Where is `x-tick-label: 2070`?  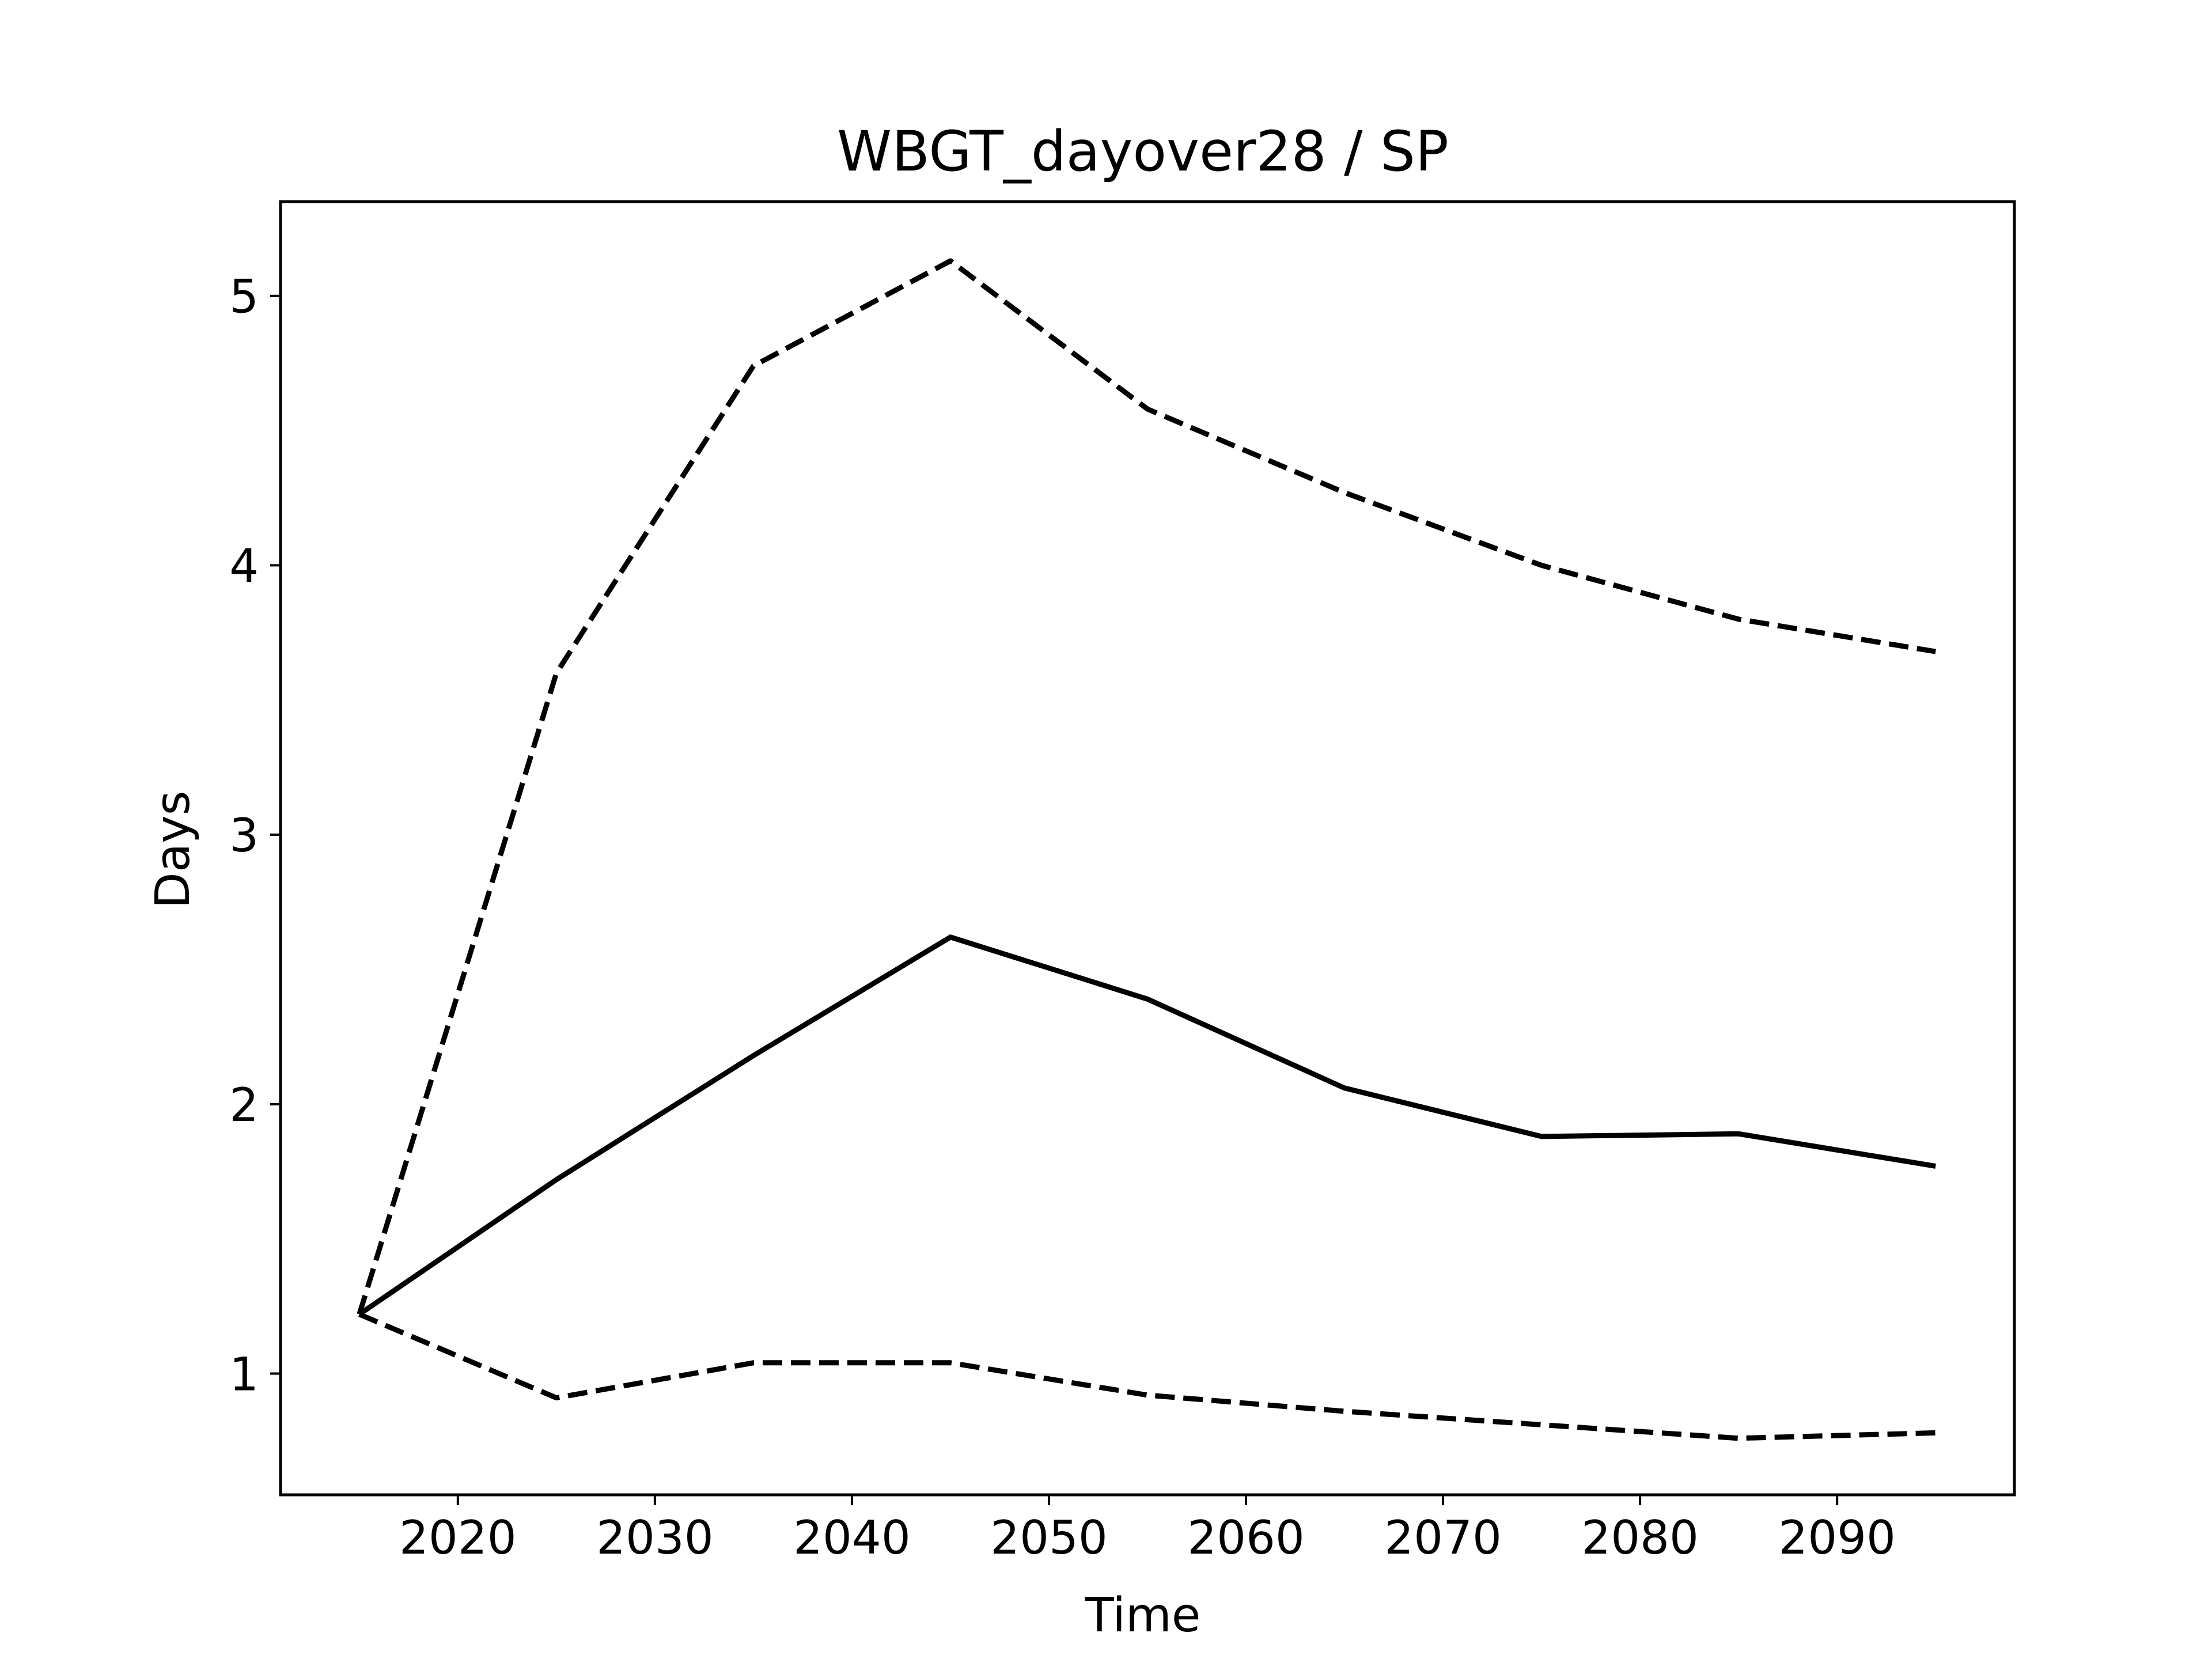
x-tick-label: 2070 is located at coordinates (1443, 1538).